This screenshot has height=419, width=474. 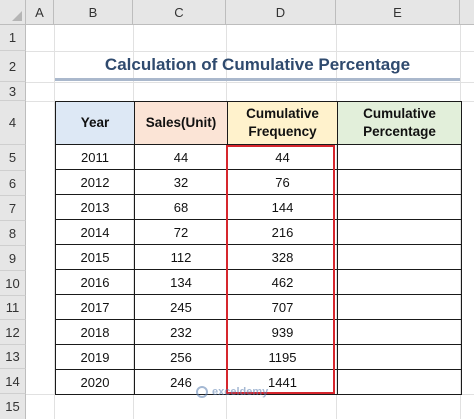 What do you see at coordinates (467, 12) in the screenshot?
I see `column-header-f` at bounding box center [467, 12].